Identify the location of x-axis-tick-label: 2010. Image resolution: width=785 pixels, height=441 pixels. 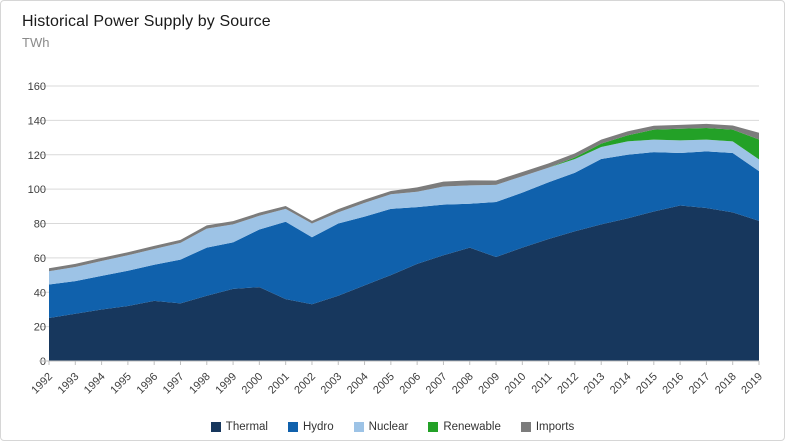
(516, 384).